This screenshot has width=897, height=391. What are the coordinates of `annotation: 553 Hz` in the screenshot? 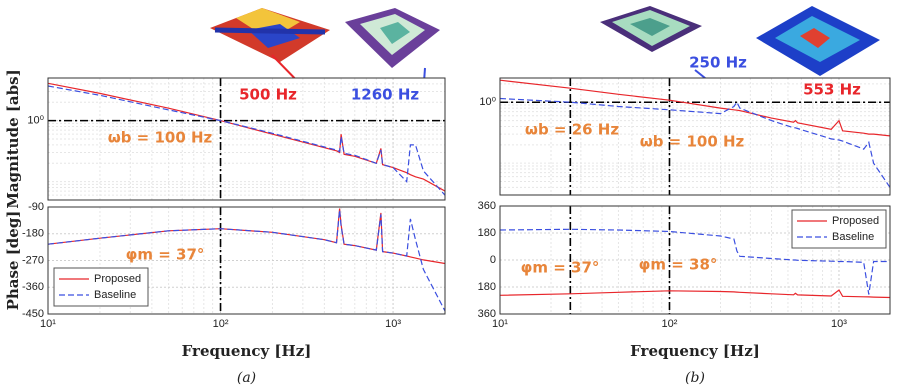 It's located at (832, 90).